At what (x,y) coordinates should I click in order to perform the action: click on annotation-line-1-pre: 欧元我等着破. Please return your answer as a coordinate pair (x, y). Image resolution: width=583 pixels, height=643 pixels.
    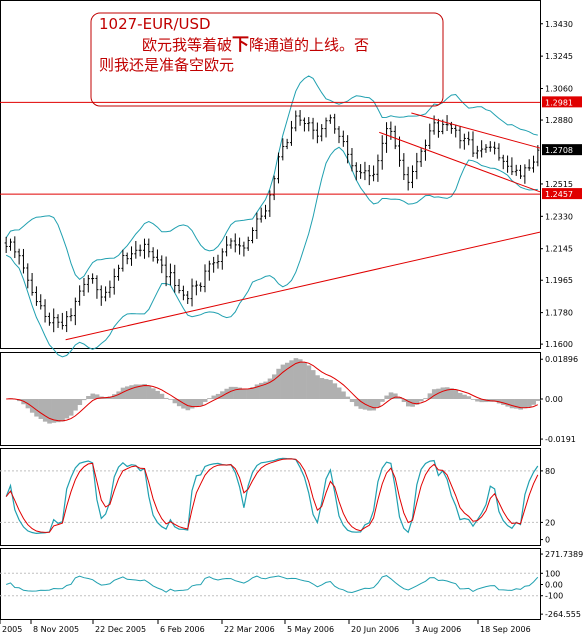
    Looking at the image, I should click on (187, 45).